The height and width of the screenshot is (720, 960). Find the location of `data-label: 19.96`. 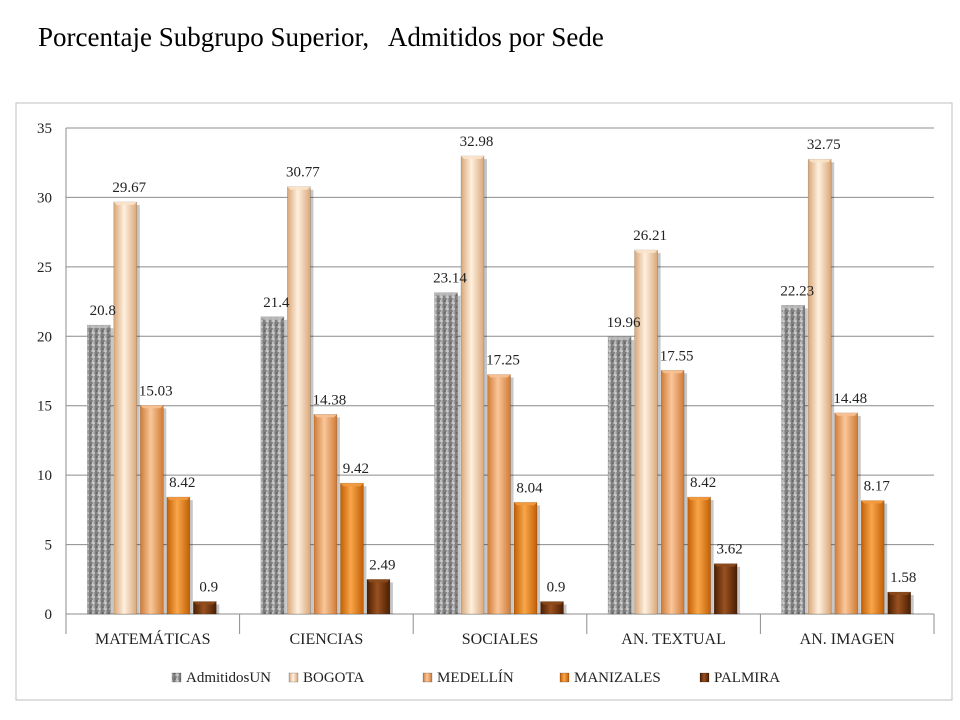

data-label: 19.96 is located at coordinates (624, 323).